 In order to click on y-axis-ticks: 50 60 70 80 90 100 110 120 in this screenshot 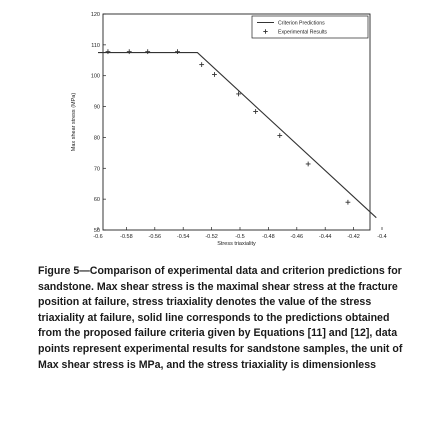, I will do `click(98, 123)`.